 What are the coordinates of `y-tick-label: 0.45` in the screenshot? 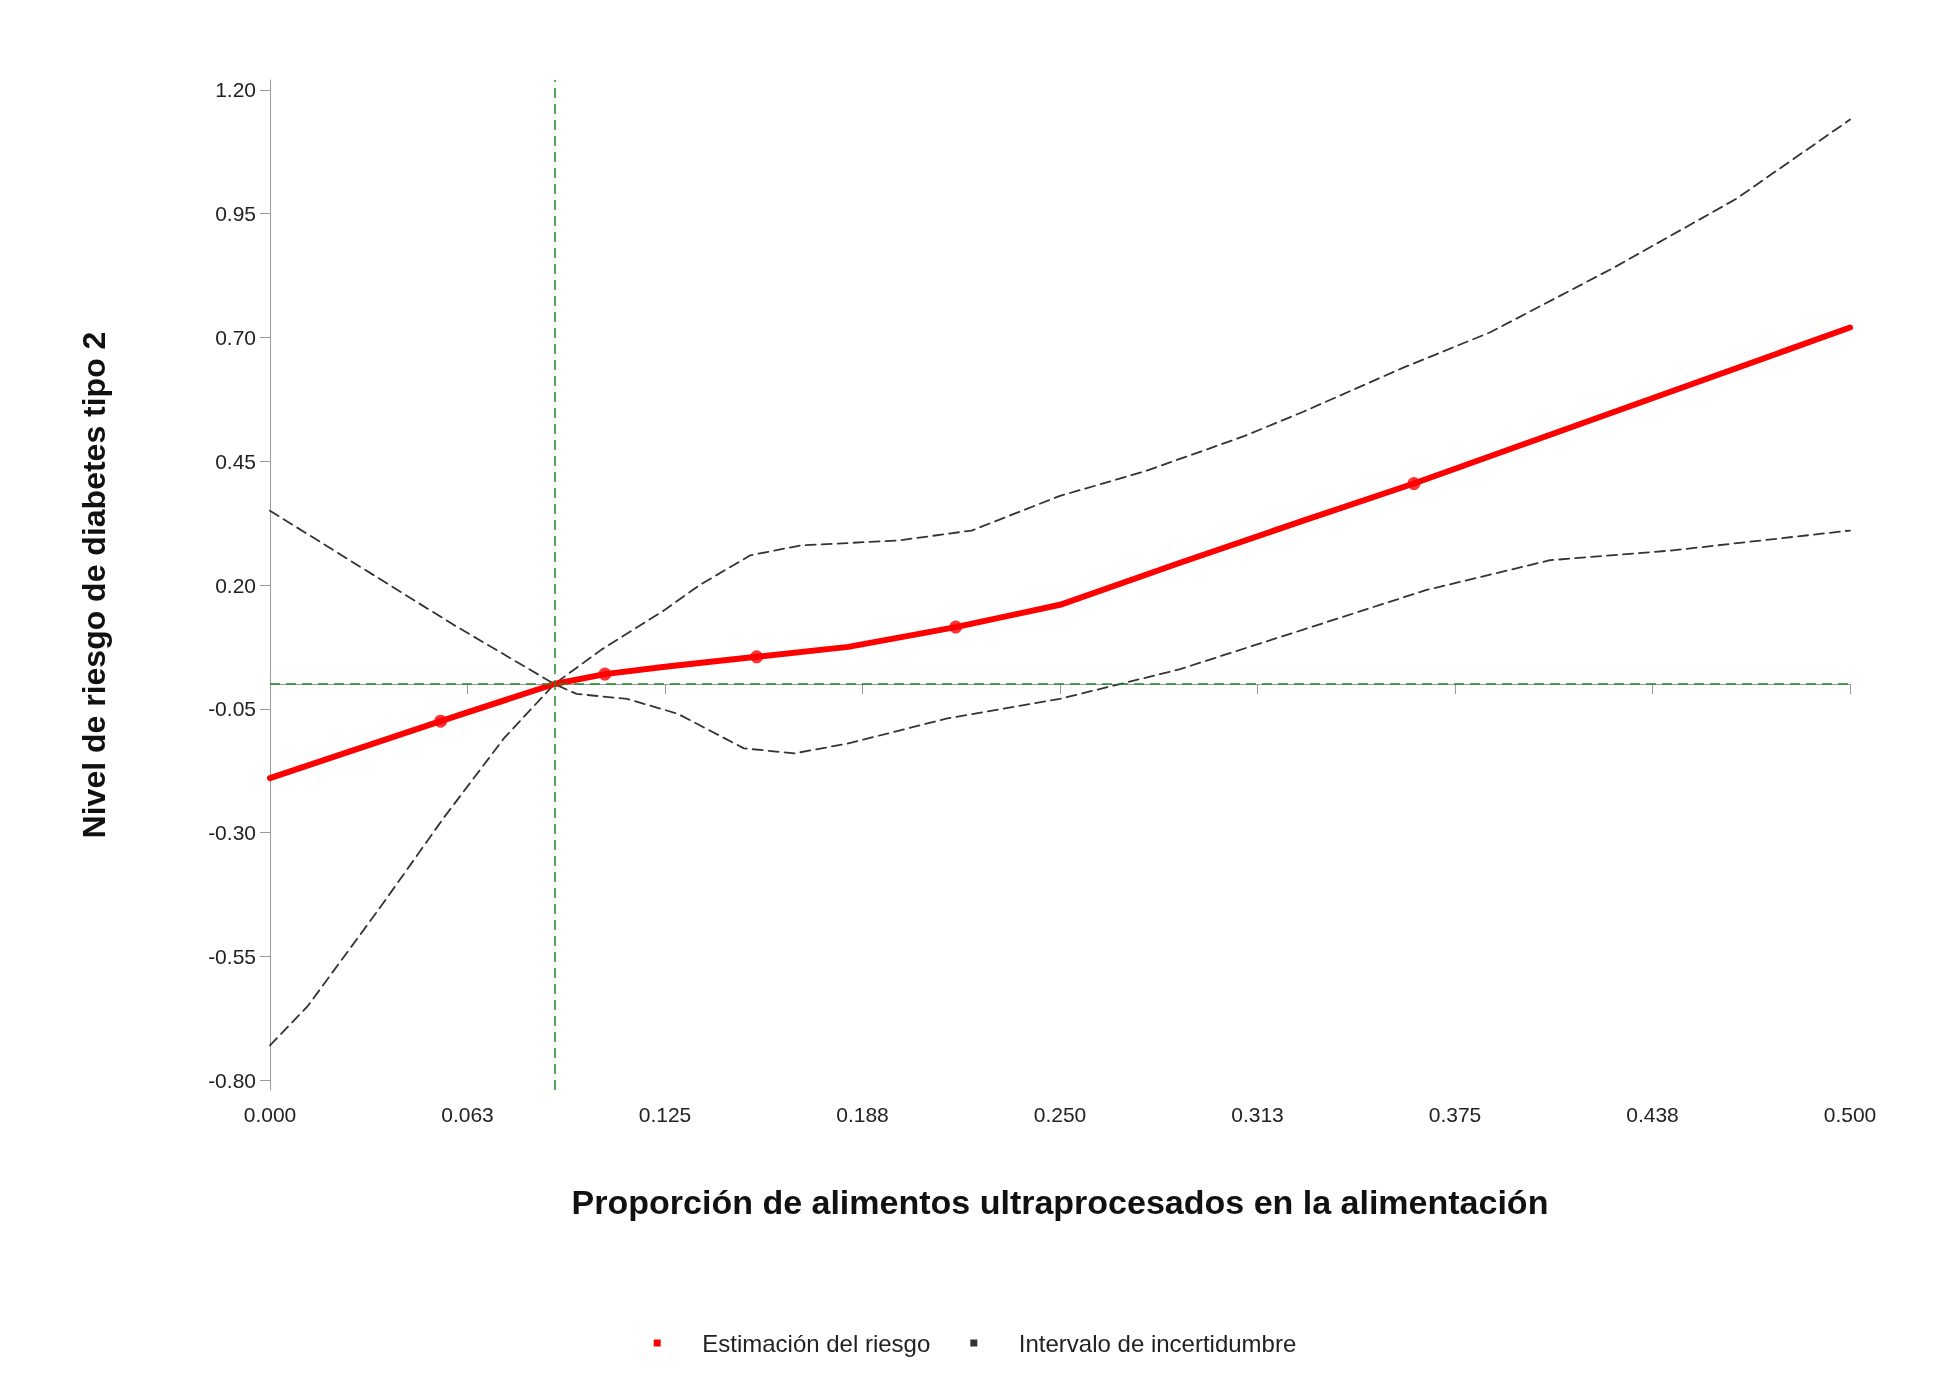 It's located at (235, 461).